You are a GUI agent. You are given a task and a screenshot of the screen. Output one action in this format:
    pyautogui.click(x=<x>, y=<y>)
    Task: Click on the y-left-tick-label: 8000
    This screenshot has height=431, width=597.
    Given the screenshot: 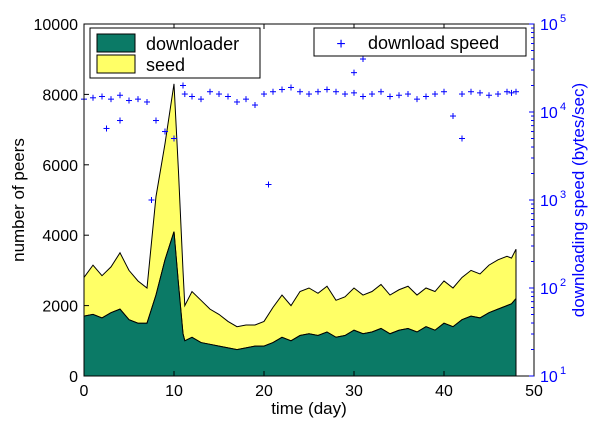 What is the action you would take?
    pyautogui.click(x=60, y=95)
    